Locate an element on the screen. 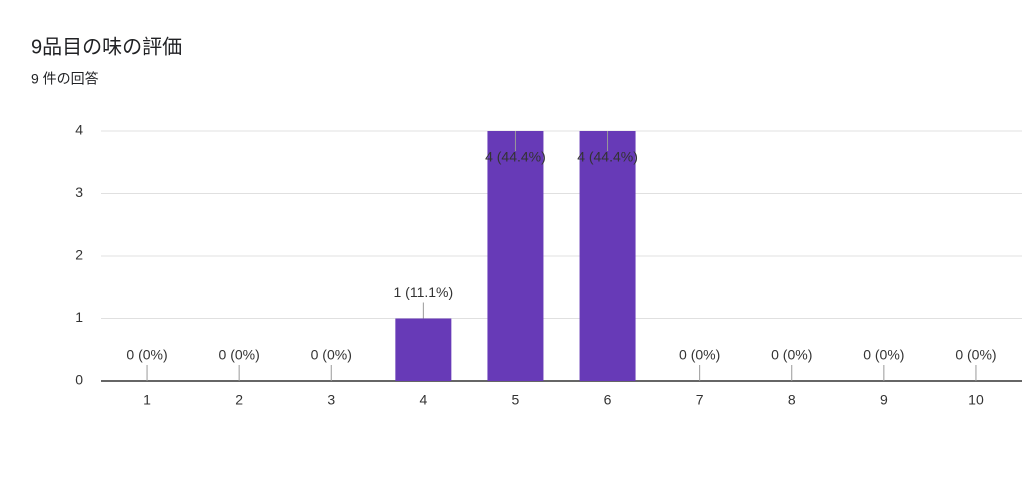 This screenshot has height=486, width=1024. x-tick-label: 3 is located at coordinates (331, 400).